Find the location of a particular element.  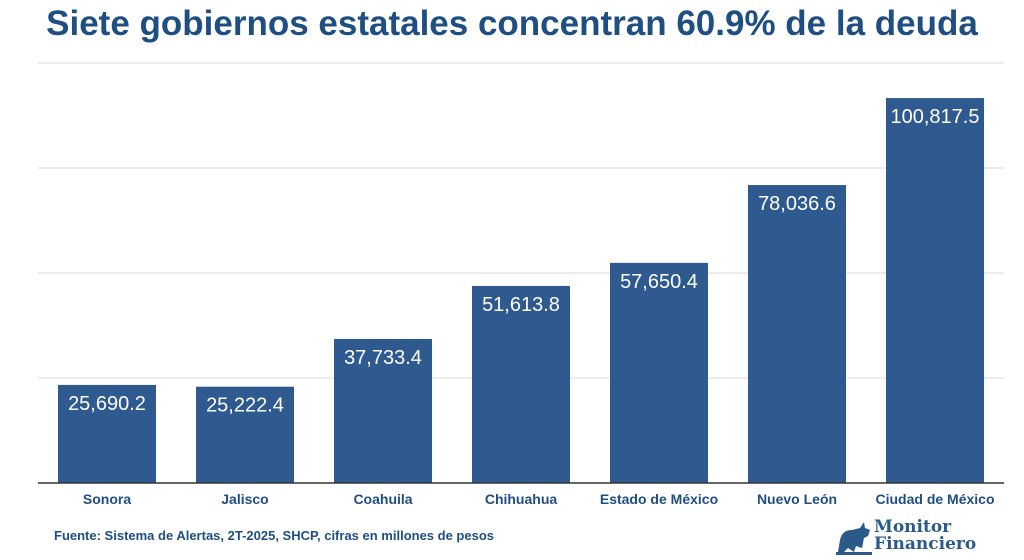

monitor-financiero-logo: Monitor Financiero is located at coordinates (921, 536).